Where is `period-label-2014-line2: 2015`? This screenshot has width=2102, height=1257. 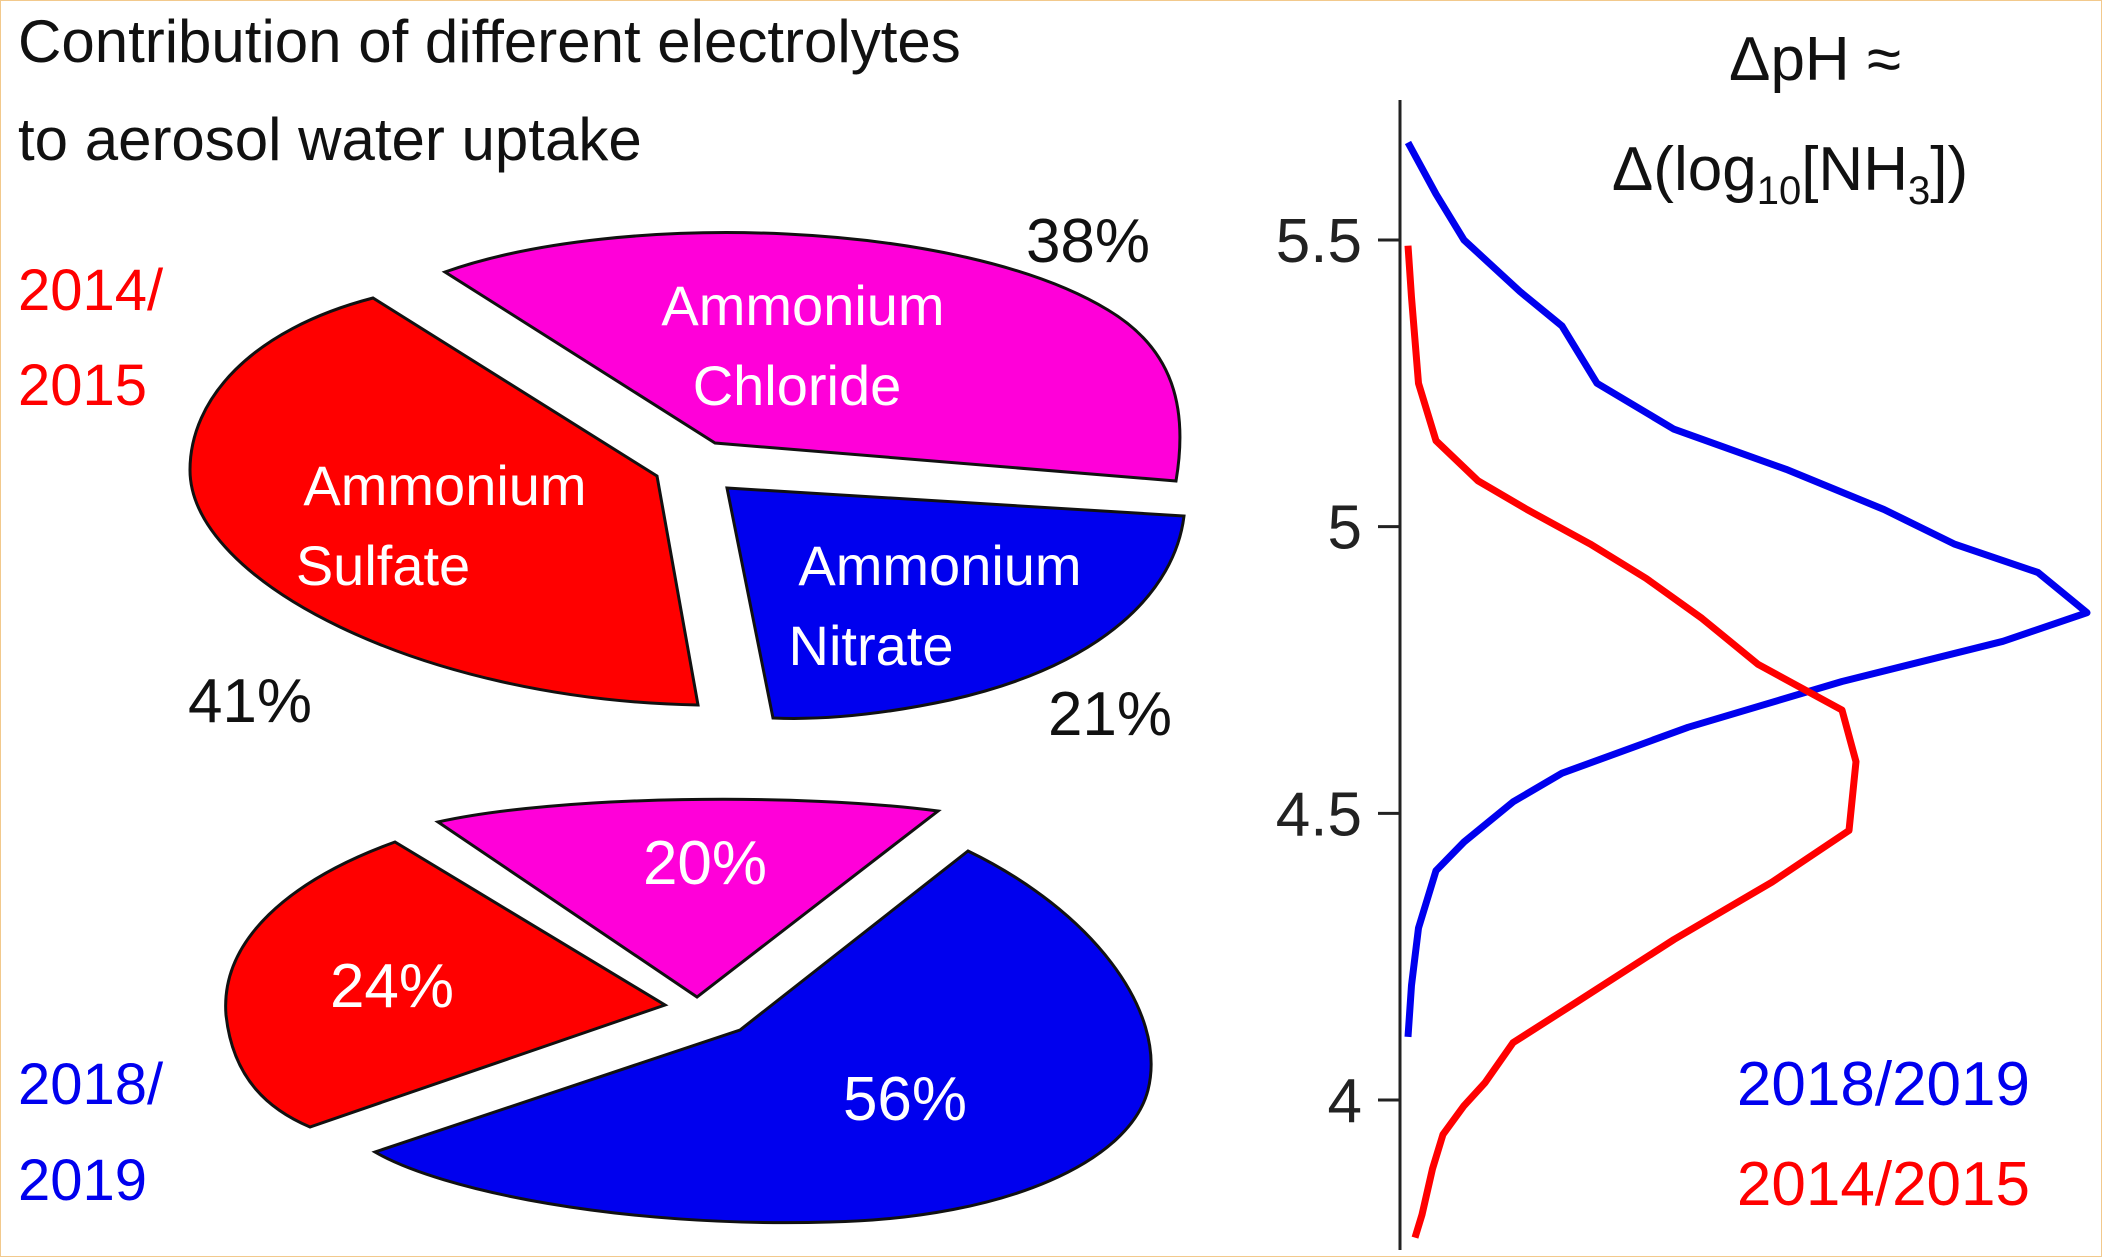
period-label-2014-line2: 2015 is located at coordinates (82, 385).